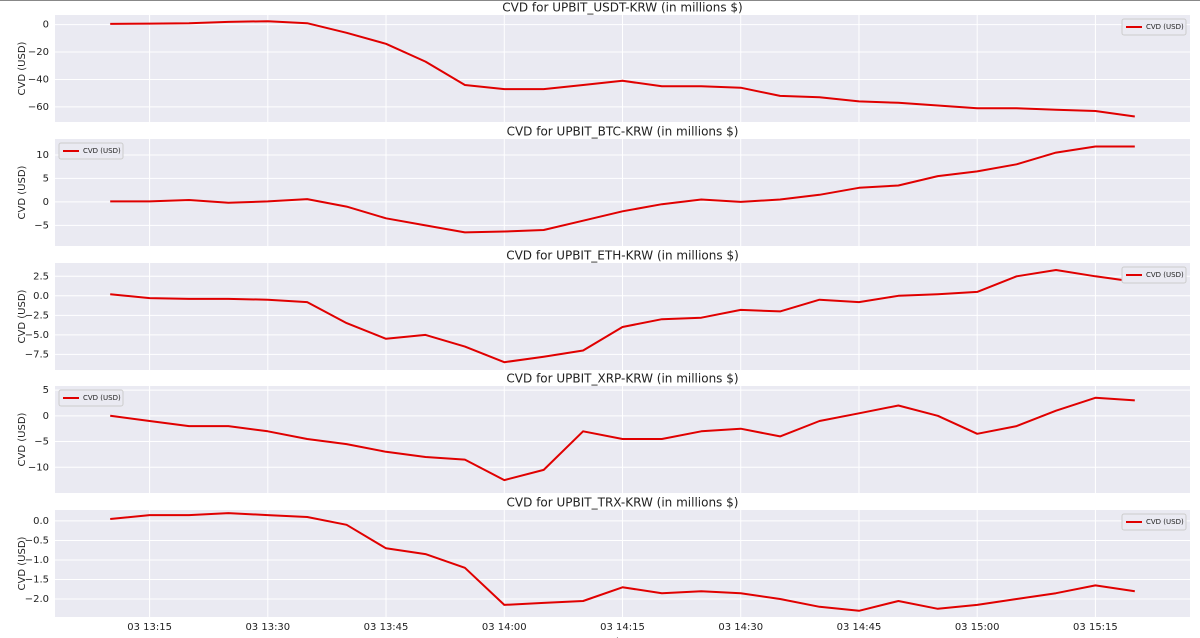  Describe the element at coordinates (622, 8) in the screenshot. I see `chart-title: CVD for UPBIT_USDT-KRW (in millions $)` at that location.